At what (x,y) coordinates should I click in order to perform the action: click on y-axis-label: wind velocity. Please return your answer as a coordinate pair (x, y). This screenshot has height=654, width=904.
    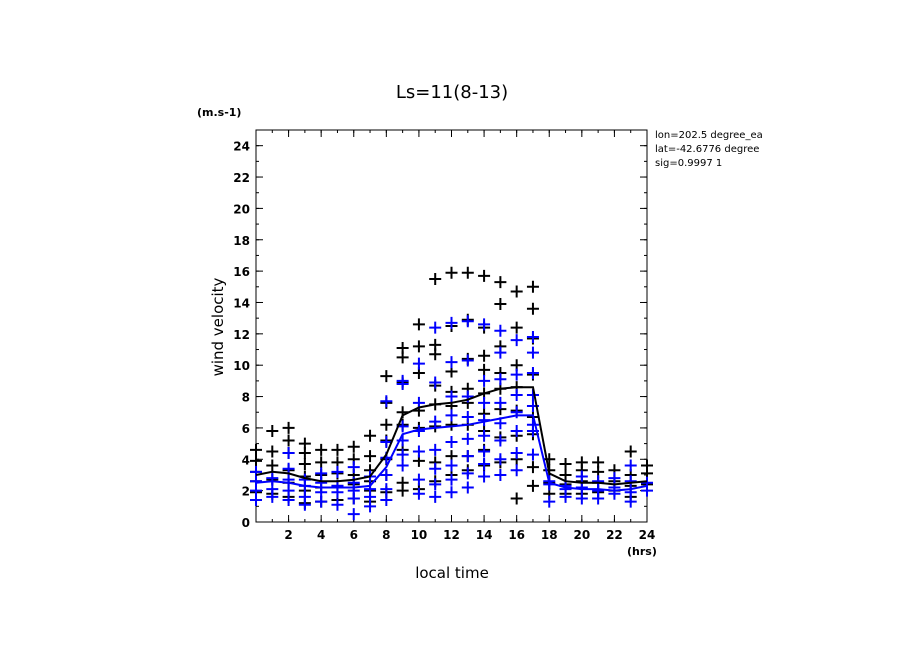
    Looking at the image, I should click on (218, 326).